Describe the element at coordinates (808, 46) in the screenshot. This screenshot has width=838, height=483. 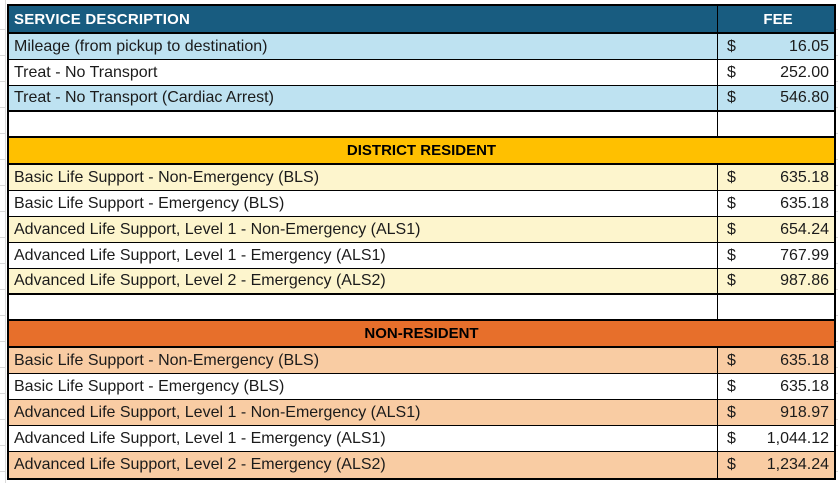
I see `fee-amount: 16.05` at that location.